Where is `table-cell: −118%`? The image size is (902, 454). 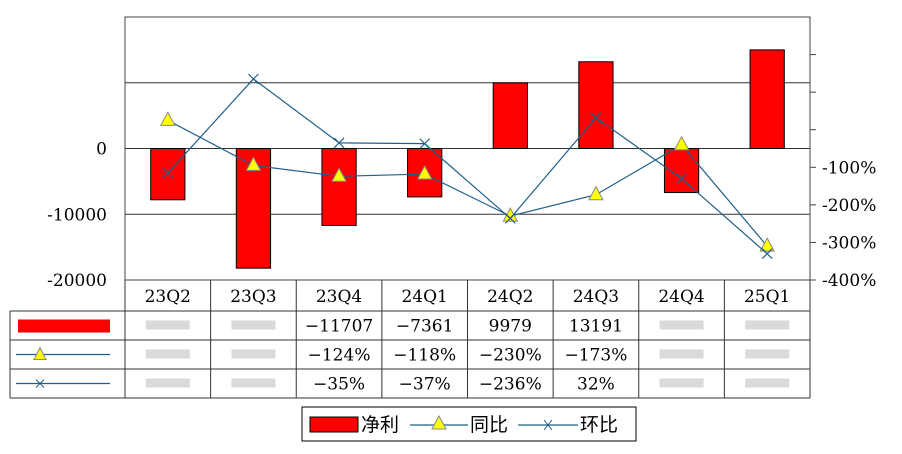
table-cell: −118% is located at coordinates (424, 356).